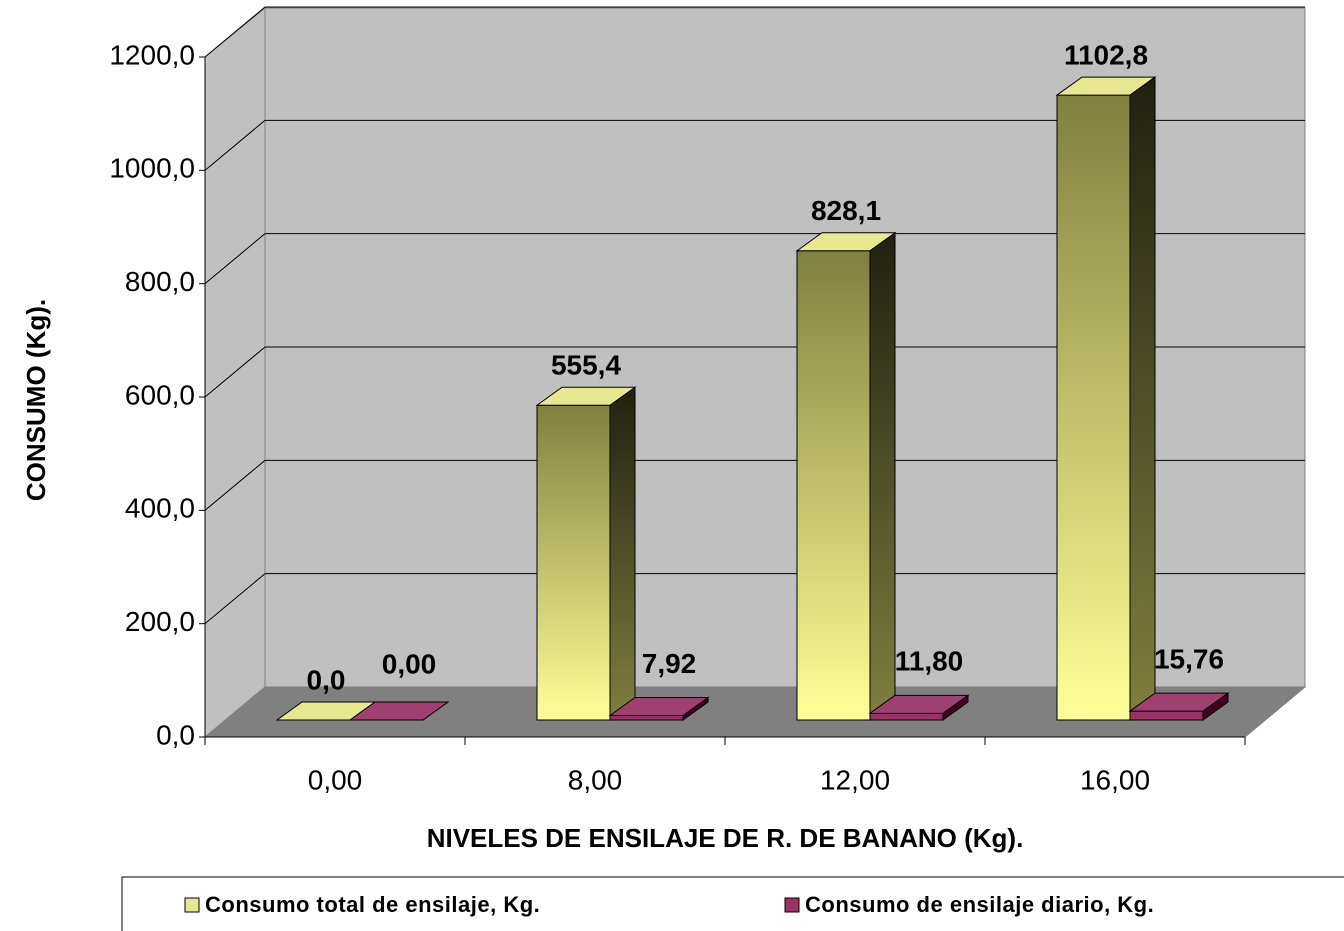  Describe the element at coordinates (160, 281) in the screenshot. I see `y-tick-label: 800,0` at that location.